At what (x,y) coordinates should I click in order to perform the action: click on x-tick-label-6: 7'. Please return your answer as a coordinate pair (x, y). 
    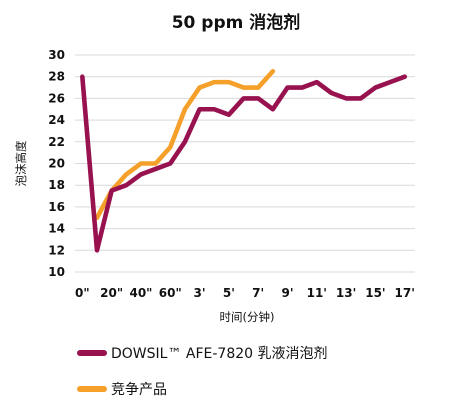
    Looking at the image, I should click on (258, 293).